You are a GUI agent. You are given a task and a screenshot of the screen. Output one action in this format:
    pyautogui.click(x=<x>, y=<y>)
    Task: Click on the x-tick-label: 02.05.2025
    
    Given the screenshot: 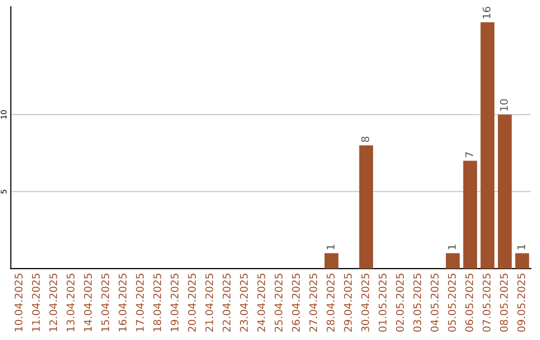 What is the action you would take?
    pyautogui.click(x=400, y=303)
    